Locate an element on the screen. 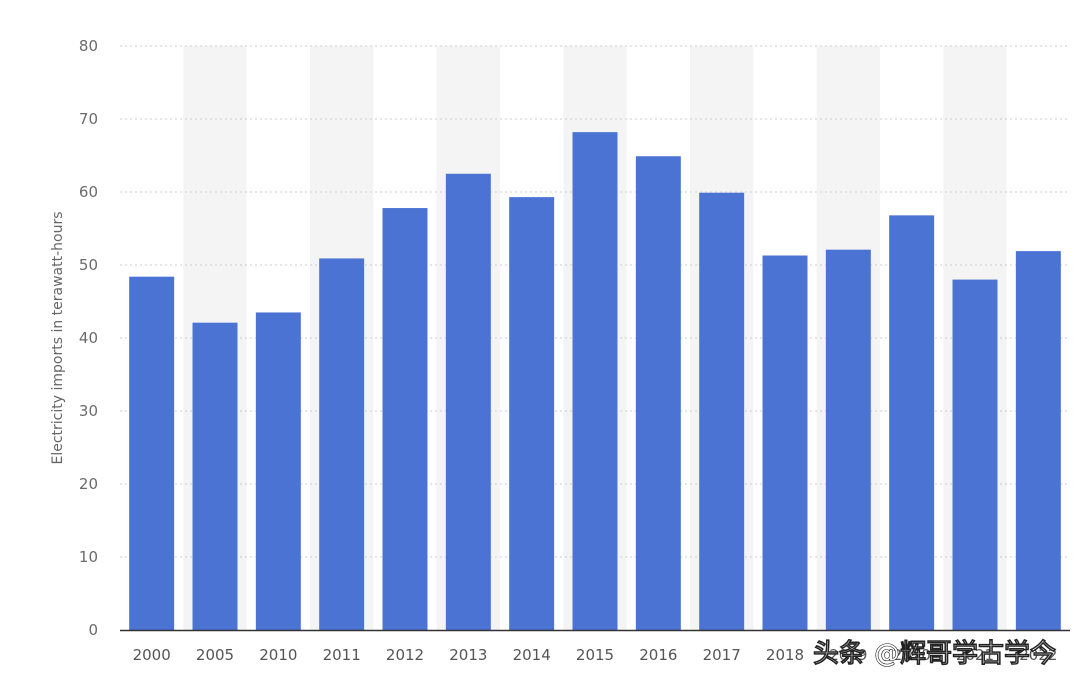 The height and width of the screenshot is (684, 1080). x-tick-label-2016: 2016 is located at coordinates (658, 655).